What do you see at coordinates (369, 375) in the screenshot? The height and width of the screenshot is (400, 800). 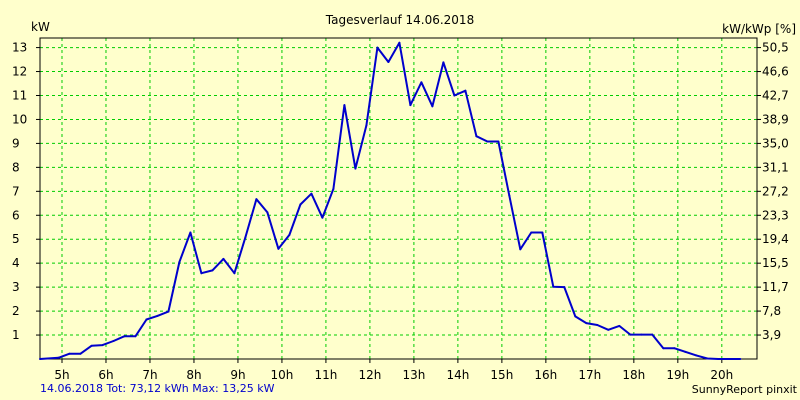 I see `x-tick-label-7: 12h` at bounding box center [369, 375].